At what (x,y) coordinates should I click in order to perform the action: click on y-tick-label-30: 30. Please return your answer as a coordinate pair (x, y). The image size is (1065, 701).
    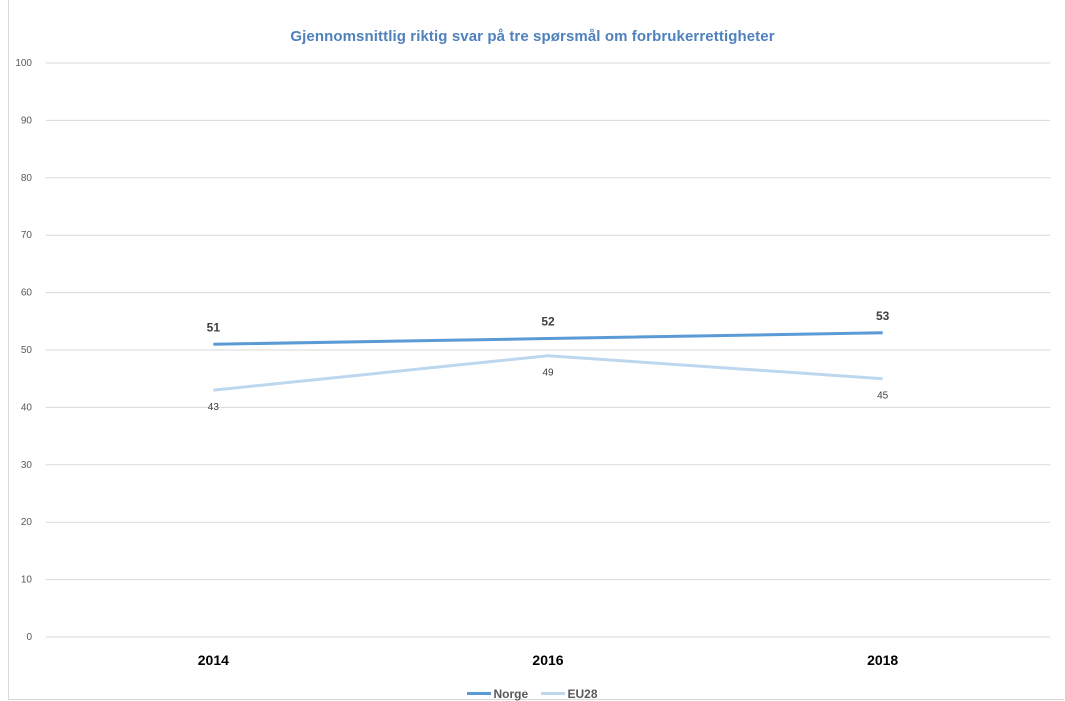
    Looking at the image, I should click on (27, 465).